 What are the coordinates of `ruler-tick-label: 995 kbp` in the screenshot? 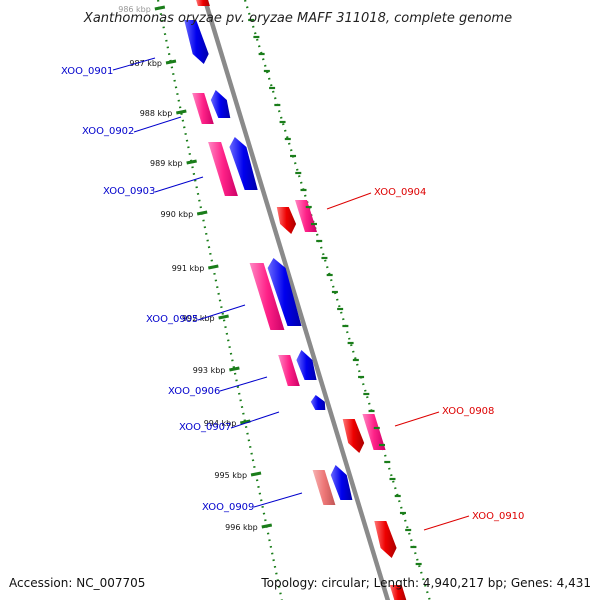 It's located at (230, 475).